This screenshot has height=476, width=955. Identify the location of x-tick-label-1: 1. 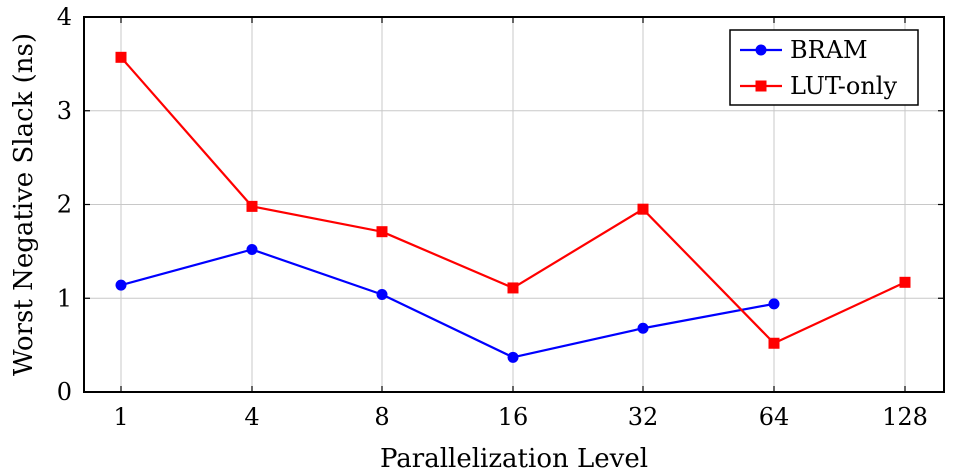
(120, 417).